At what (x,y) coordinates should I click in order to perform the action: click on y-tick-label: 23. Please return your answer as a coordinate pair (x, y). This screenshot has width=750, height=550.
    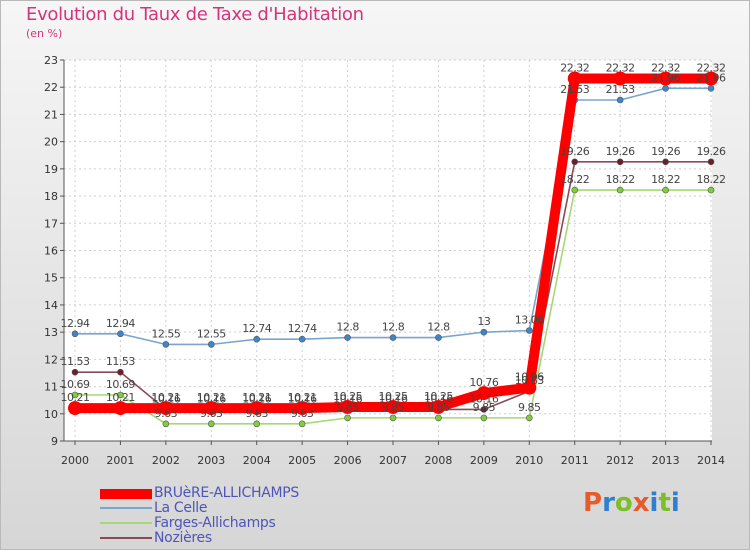
    Looking at the image, I should click on (51, 60).